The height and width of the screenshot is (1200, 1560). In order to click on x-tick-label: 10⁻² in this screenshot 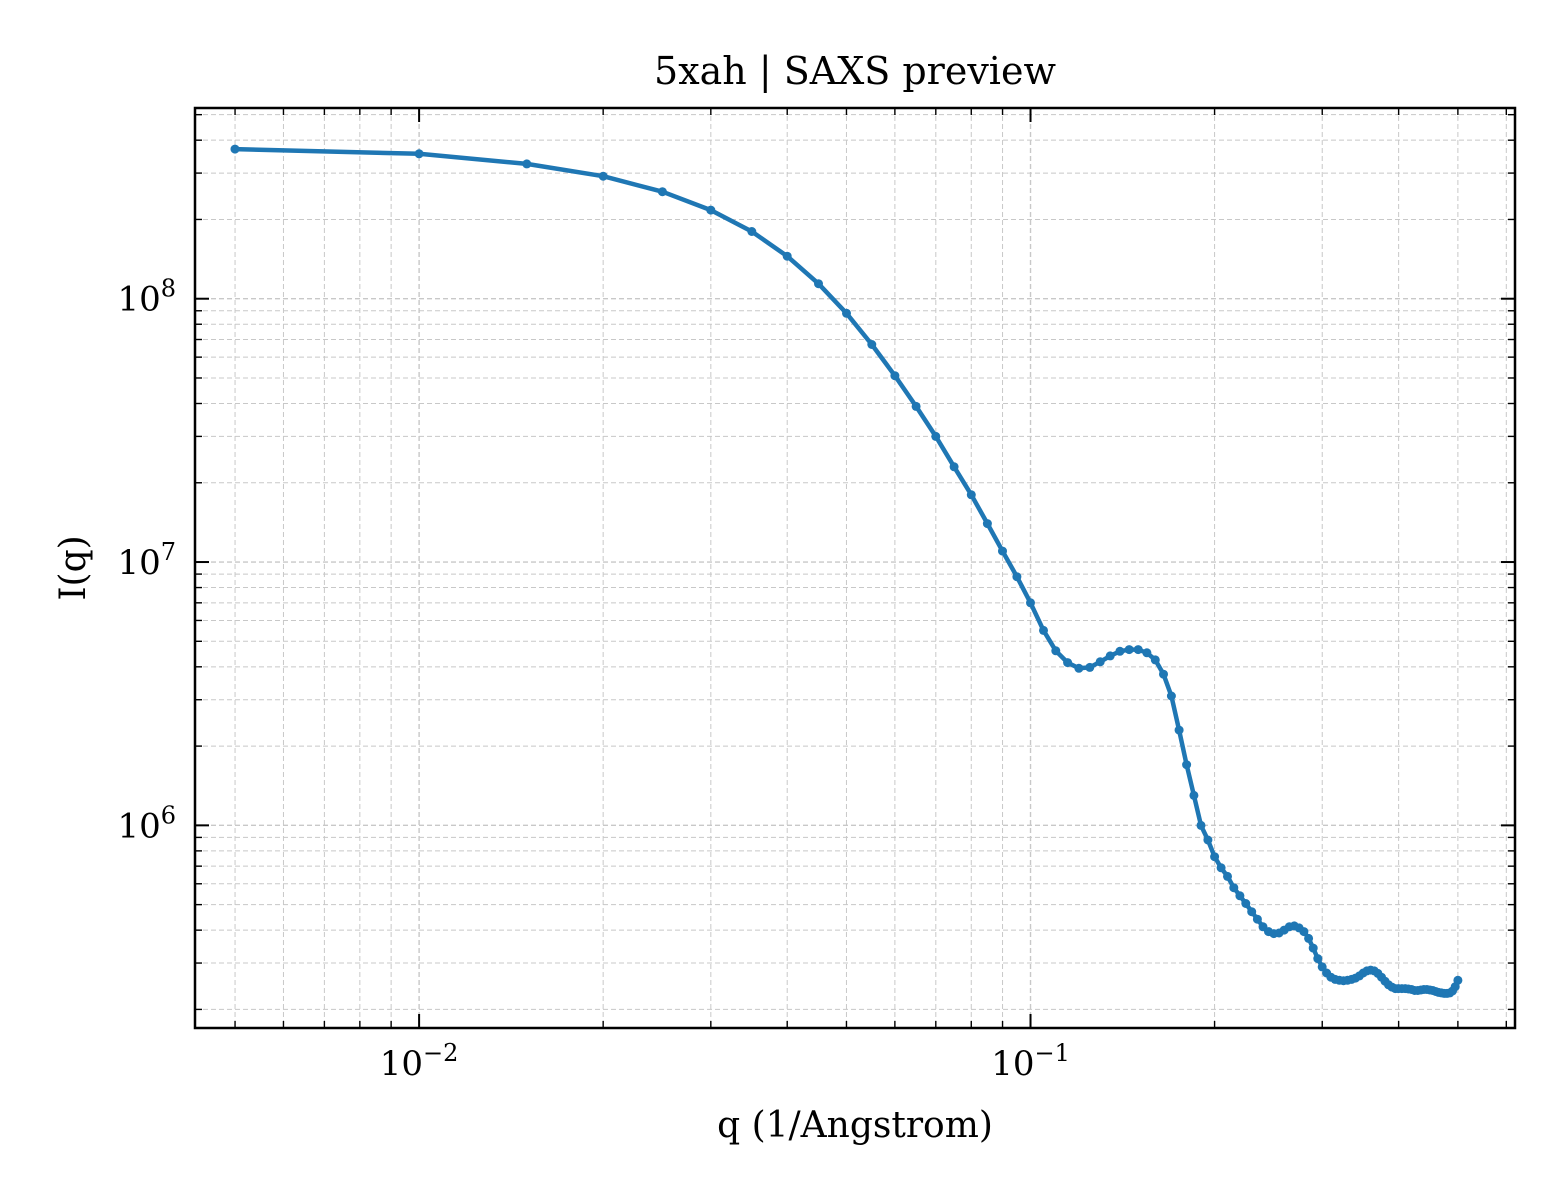, I will do `click(419, 1061)`.